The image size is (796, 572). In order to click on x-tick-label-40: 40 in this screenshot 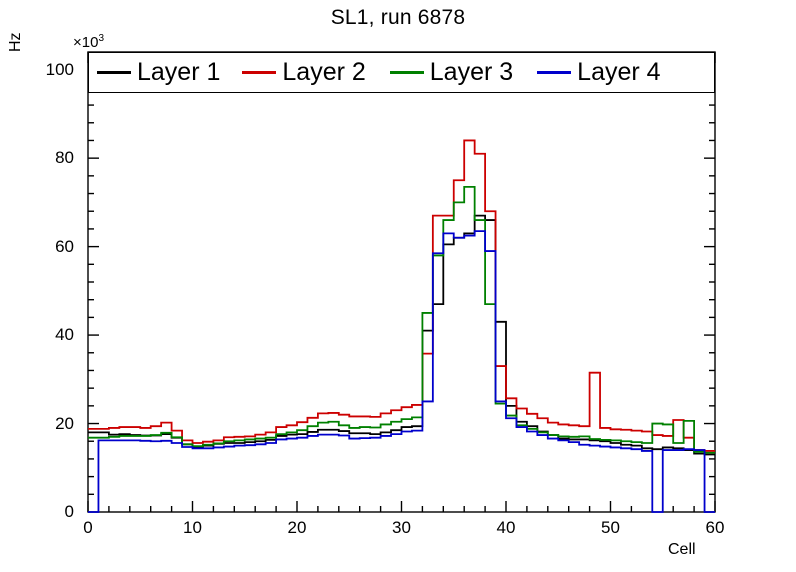, I will do `click(506, 527)`.